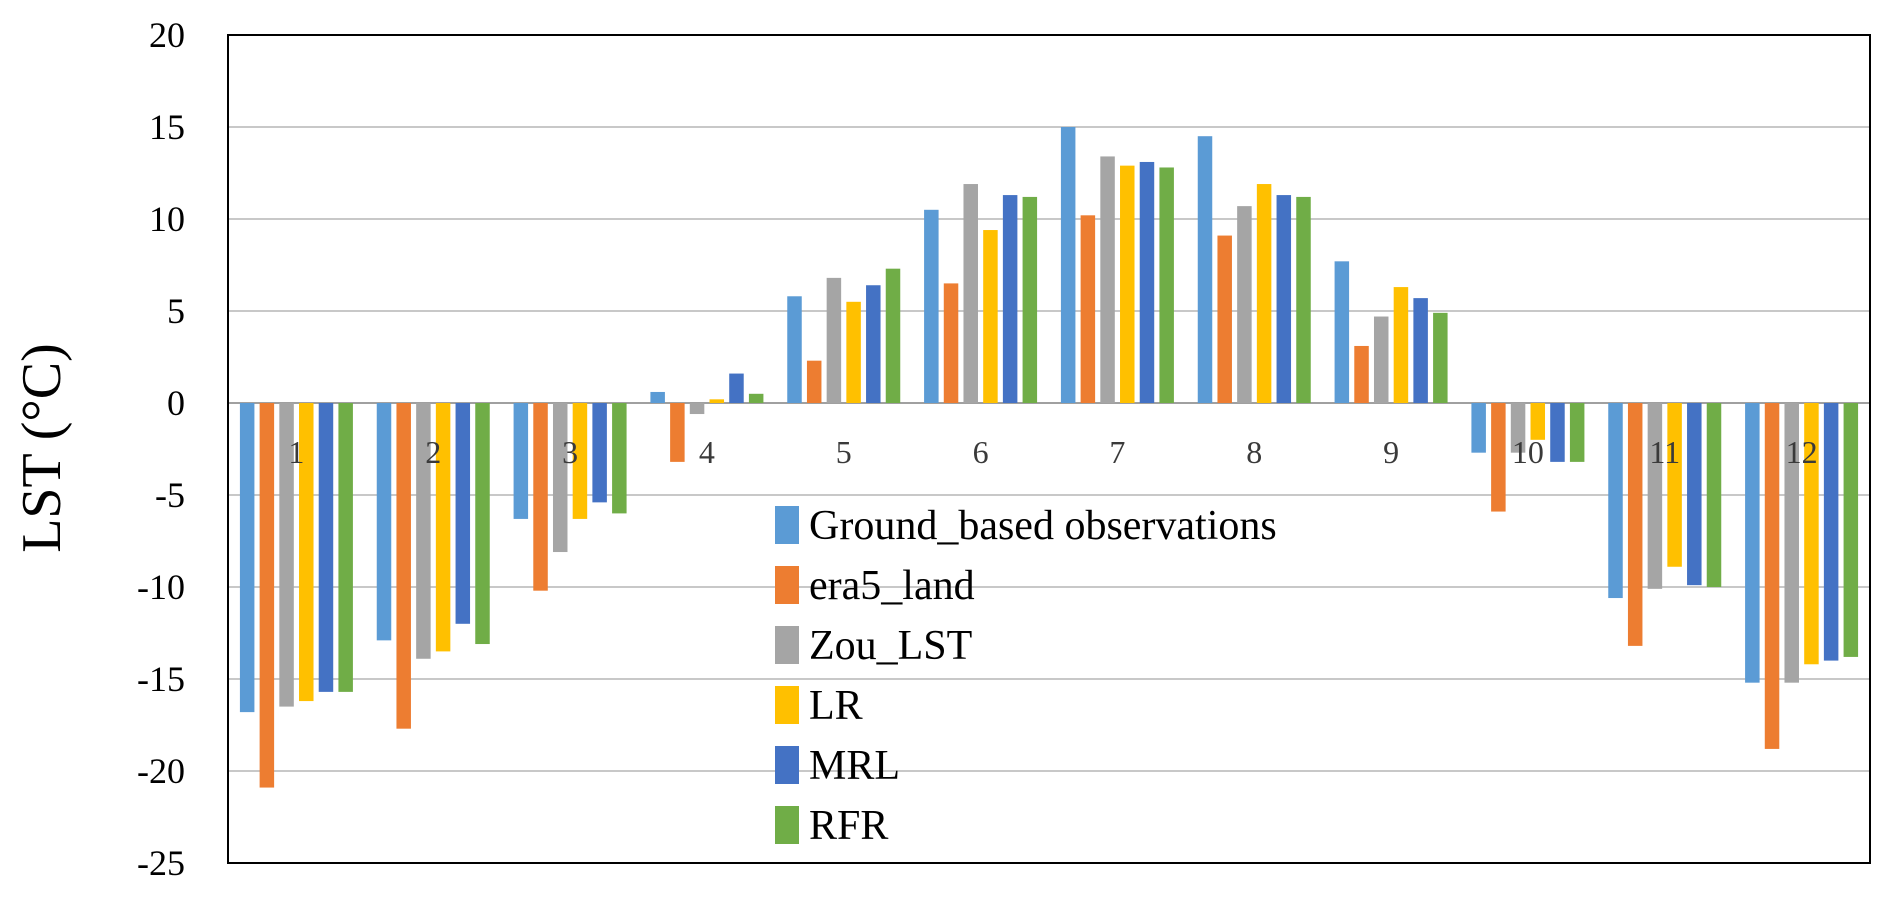 The height and width of the screenshot is (903, 1892). What do you see at coordinates (167, 35) in the screenshot?
I see `y-tick-label: 20` at bounding box center [167, 35].